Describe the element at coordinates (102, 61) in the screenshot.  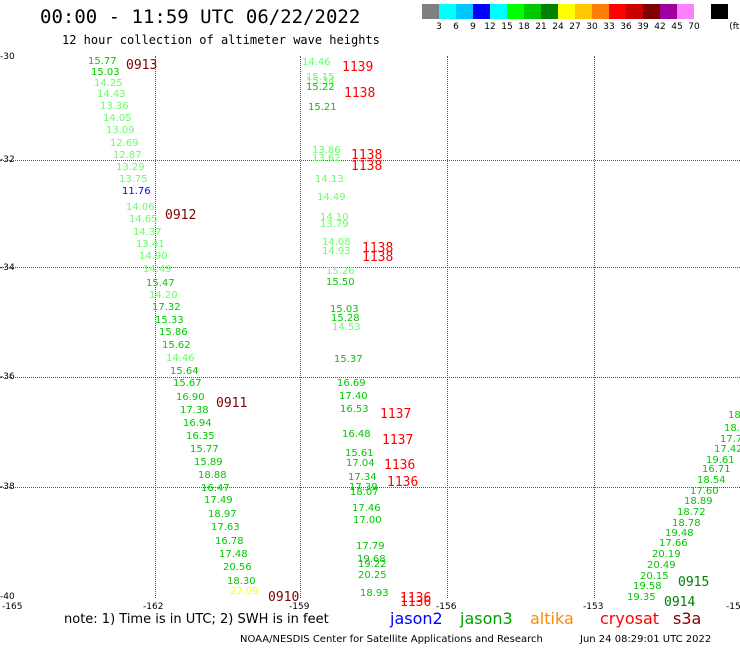
I see `wave-height-value: 15.77` at that location.